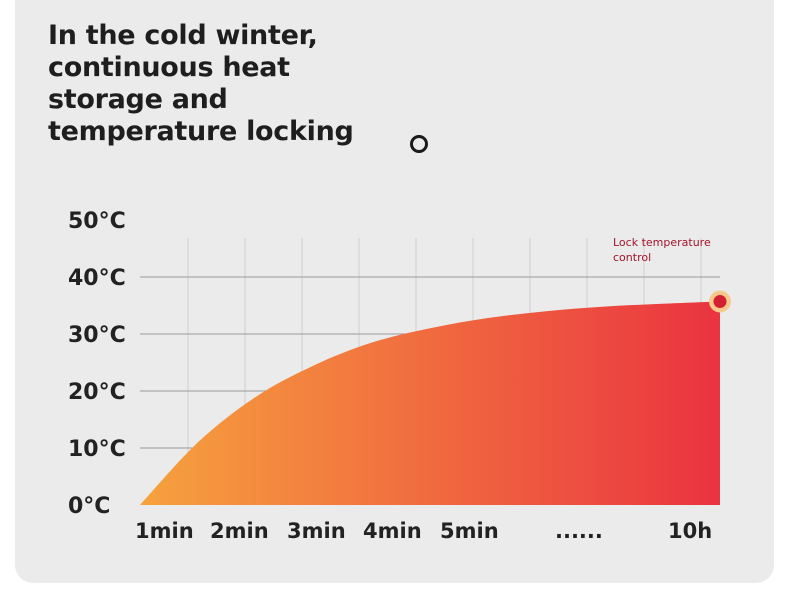  What do you see at coordinates (97, 392) in the screenshot?
I see `y-tick-label: 20°C` at bounding box center [97, 392].